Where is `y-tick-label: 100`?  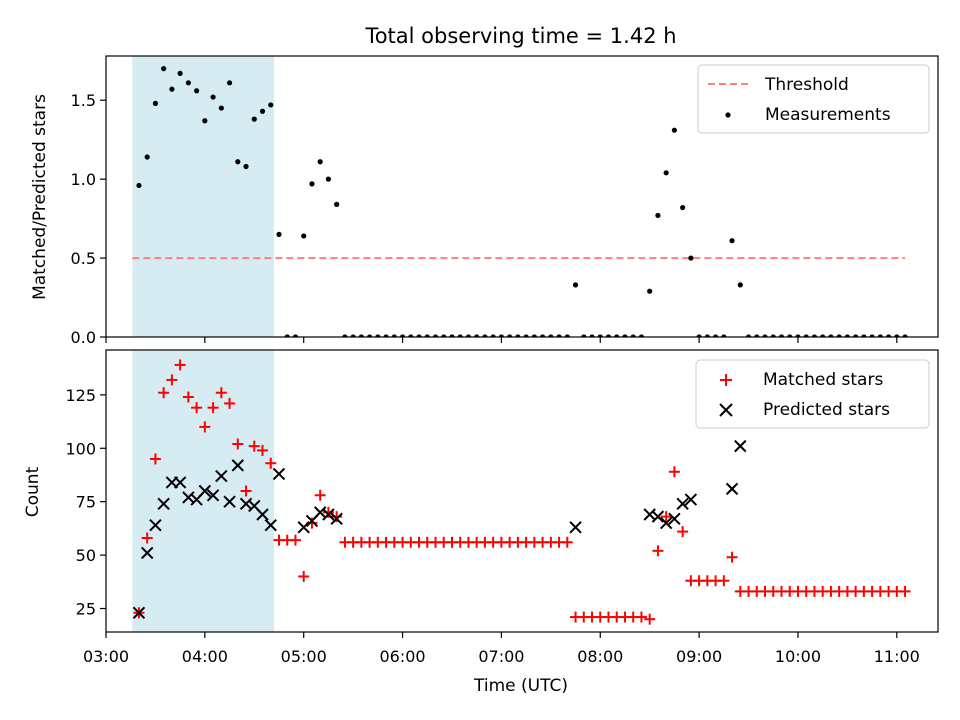
y-tick-label: 100 is located at coordinates (80, 448).